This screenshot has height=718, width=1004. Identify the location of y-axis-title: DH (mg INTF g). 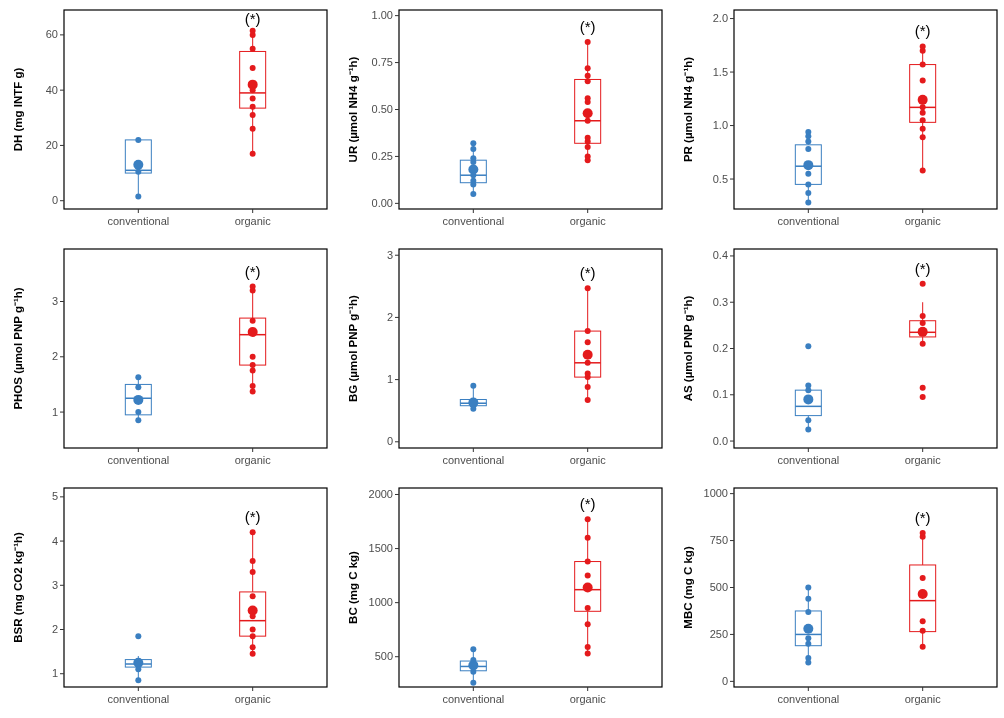
(18, 109).